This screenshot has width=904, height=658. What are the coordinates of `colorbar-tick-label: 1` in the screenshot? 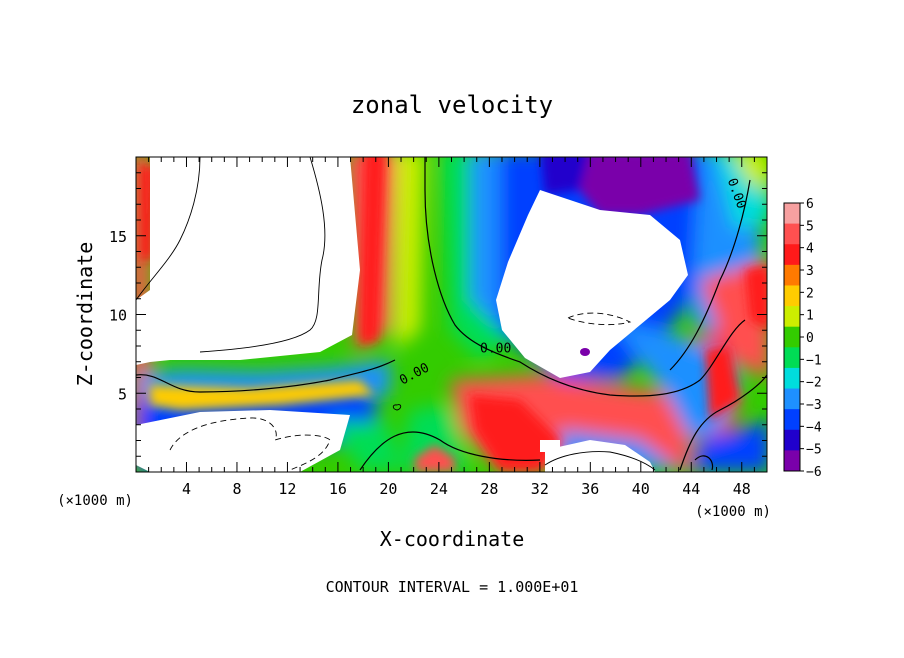 It's located at (810, 316).